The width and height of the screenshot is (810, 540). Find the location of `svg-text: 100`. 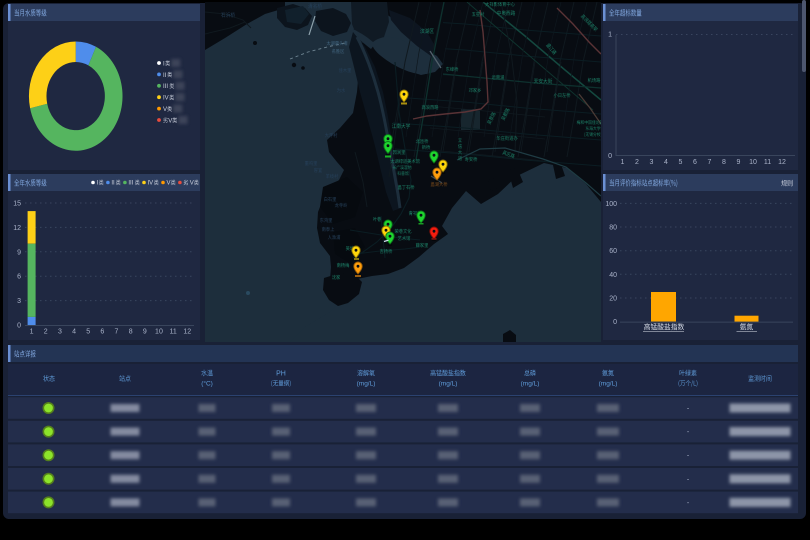

svg-text: 100 is located at coordinates (611, 204).